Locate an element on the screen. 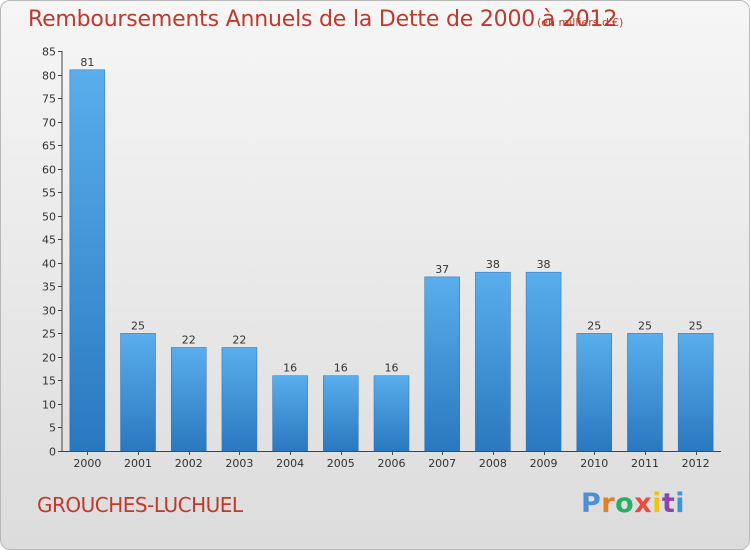  y-tick-label: 70 is located at coordinates (49, 123).